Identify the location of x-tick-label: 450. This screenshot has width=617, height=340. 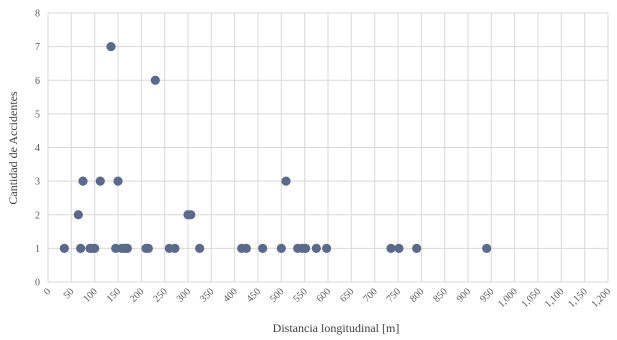
(254, 295).